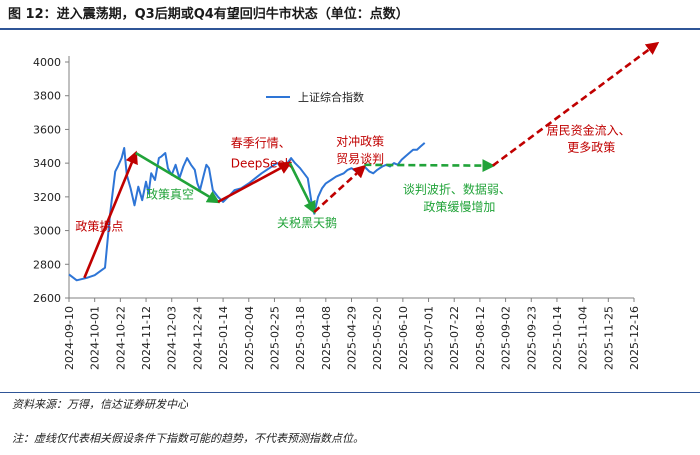 This screenshot has width=700, height=455. I want to click on x-tick-label: 2024-12-03, so click(172, 338).